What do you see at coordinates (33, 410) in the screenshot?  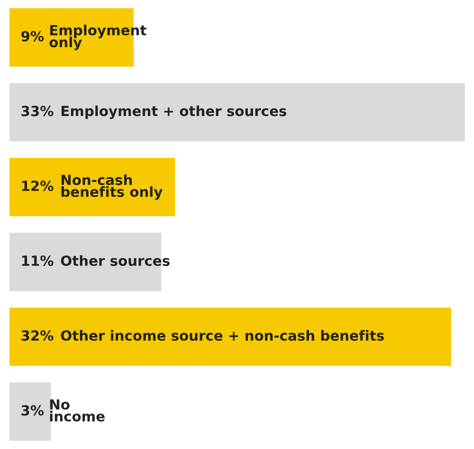 I see `data-label: 3%` at bounding box center [33, 410].